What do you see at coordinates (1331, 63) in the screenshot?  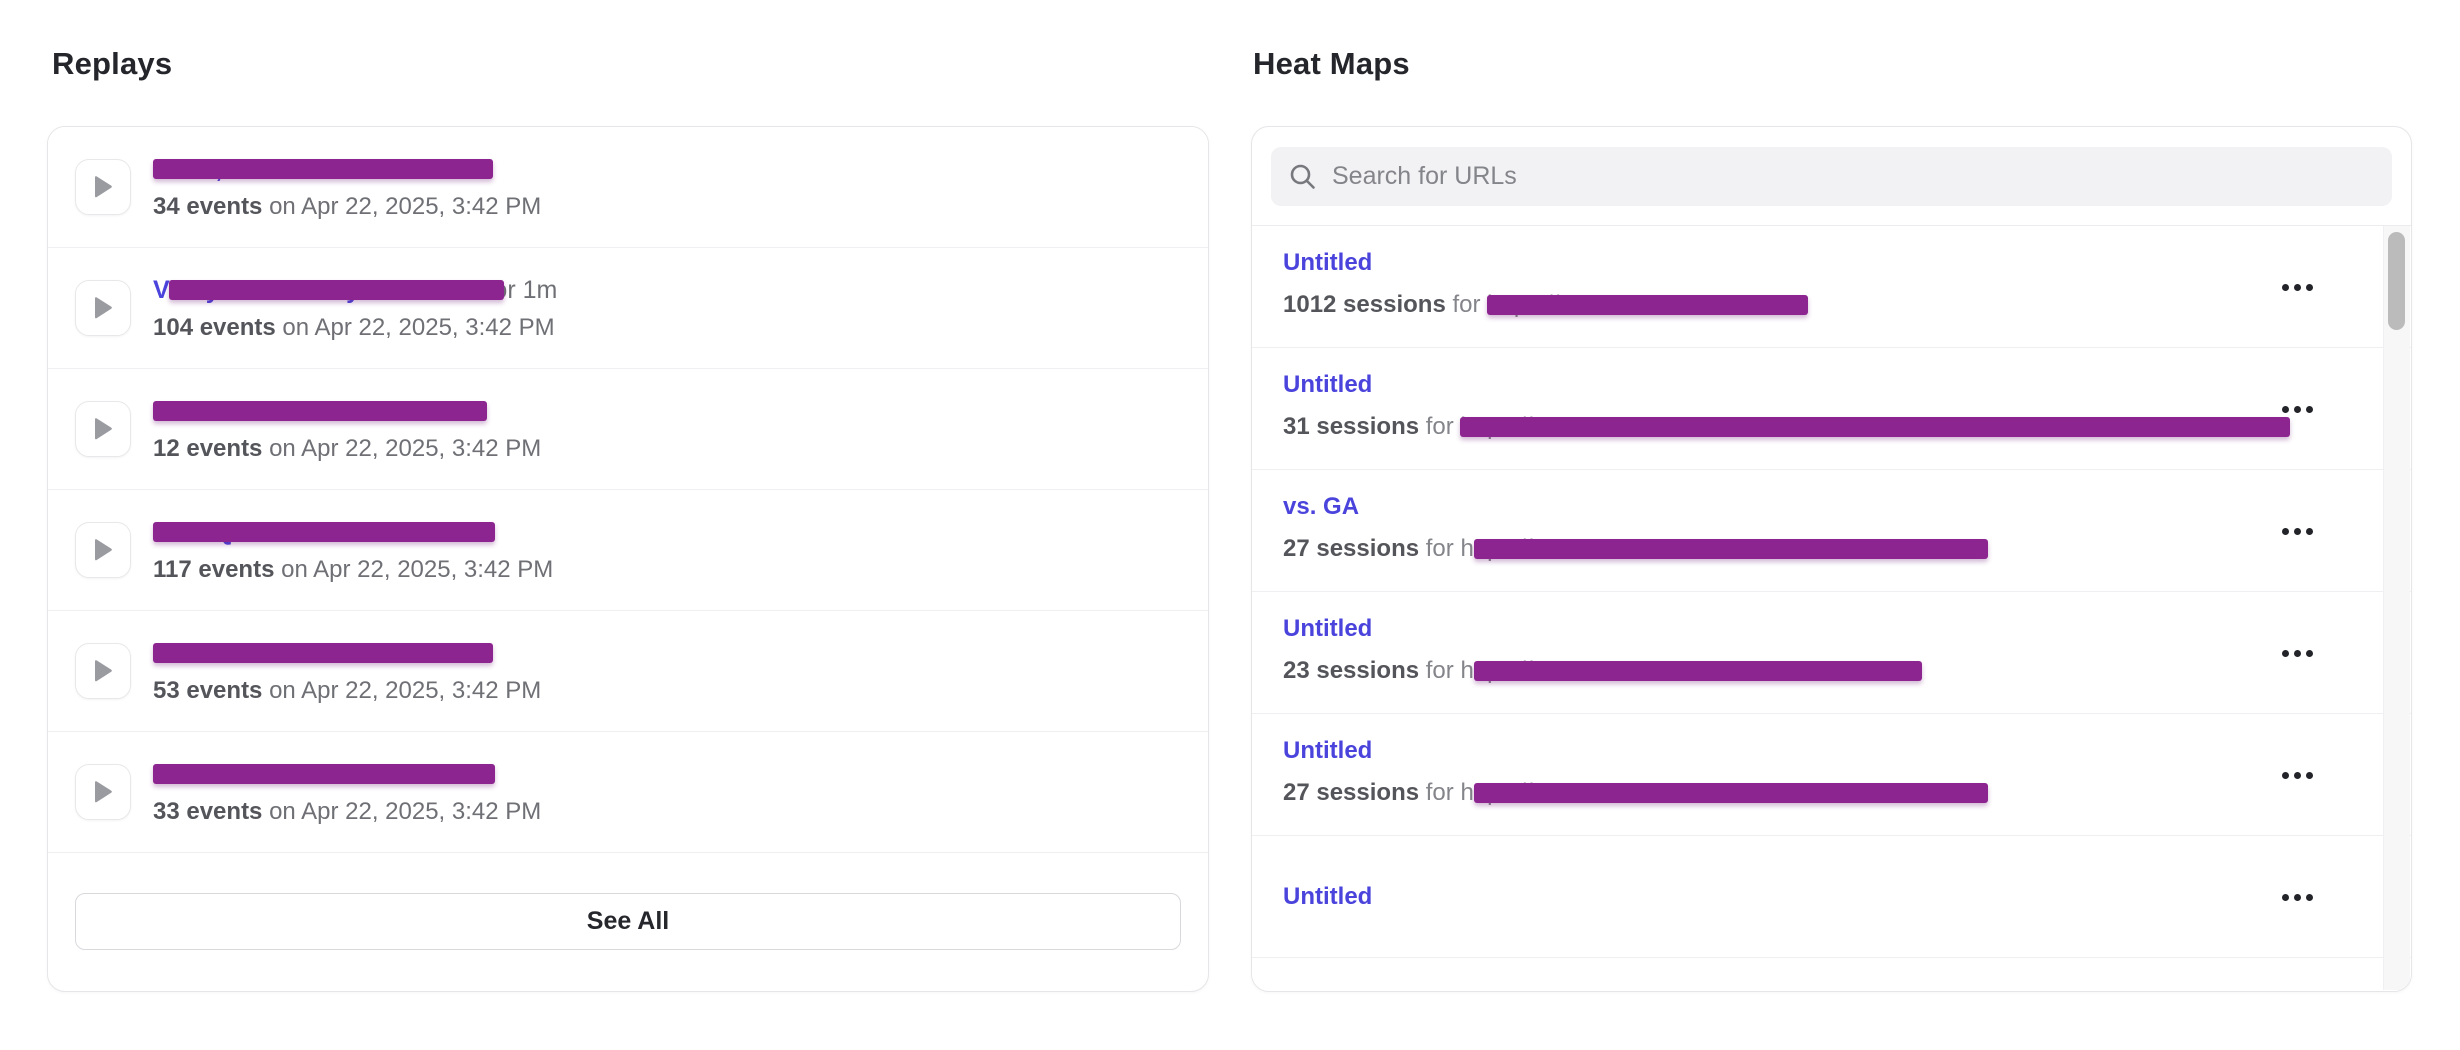 I see `heatmaps-section-title: Heat Maps` at bounding box center [1331, 63].